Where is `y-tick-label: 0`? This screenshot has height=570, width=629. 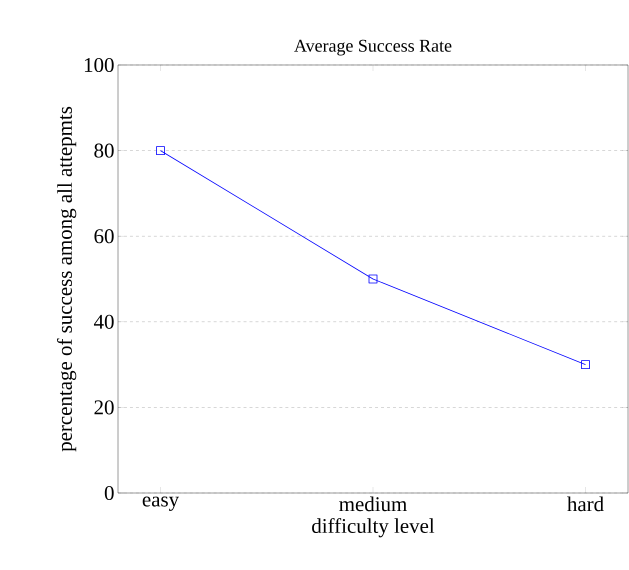 y-tick-label: 0 is located at coordinates (109, 493).